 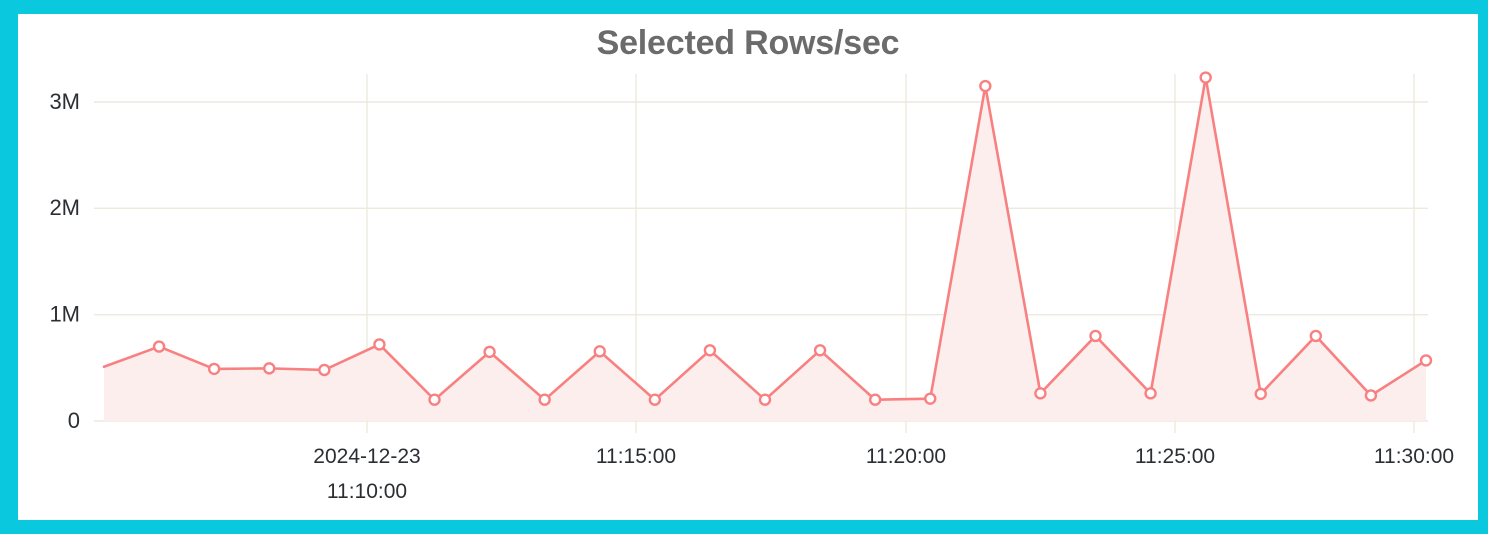 I want to click on x-tick-label: 11:10:00, so click(x=367, y=491).